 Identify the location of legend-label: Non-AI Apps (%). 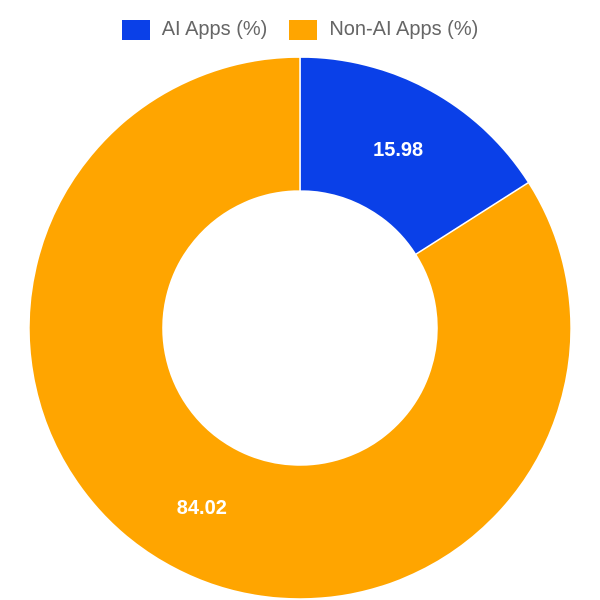
(404, 29).